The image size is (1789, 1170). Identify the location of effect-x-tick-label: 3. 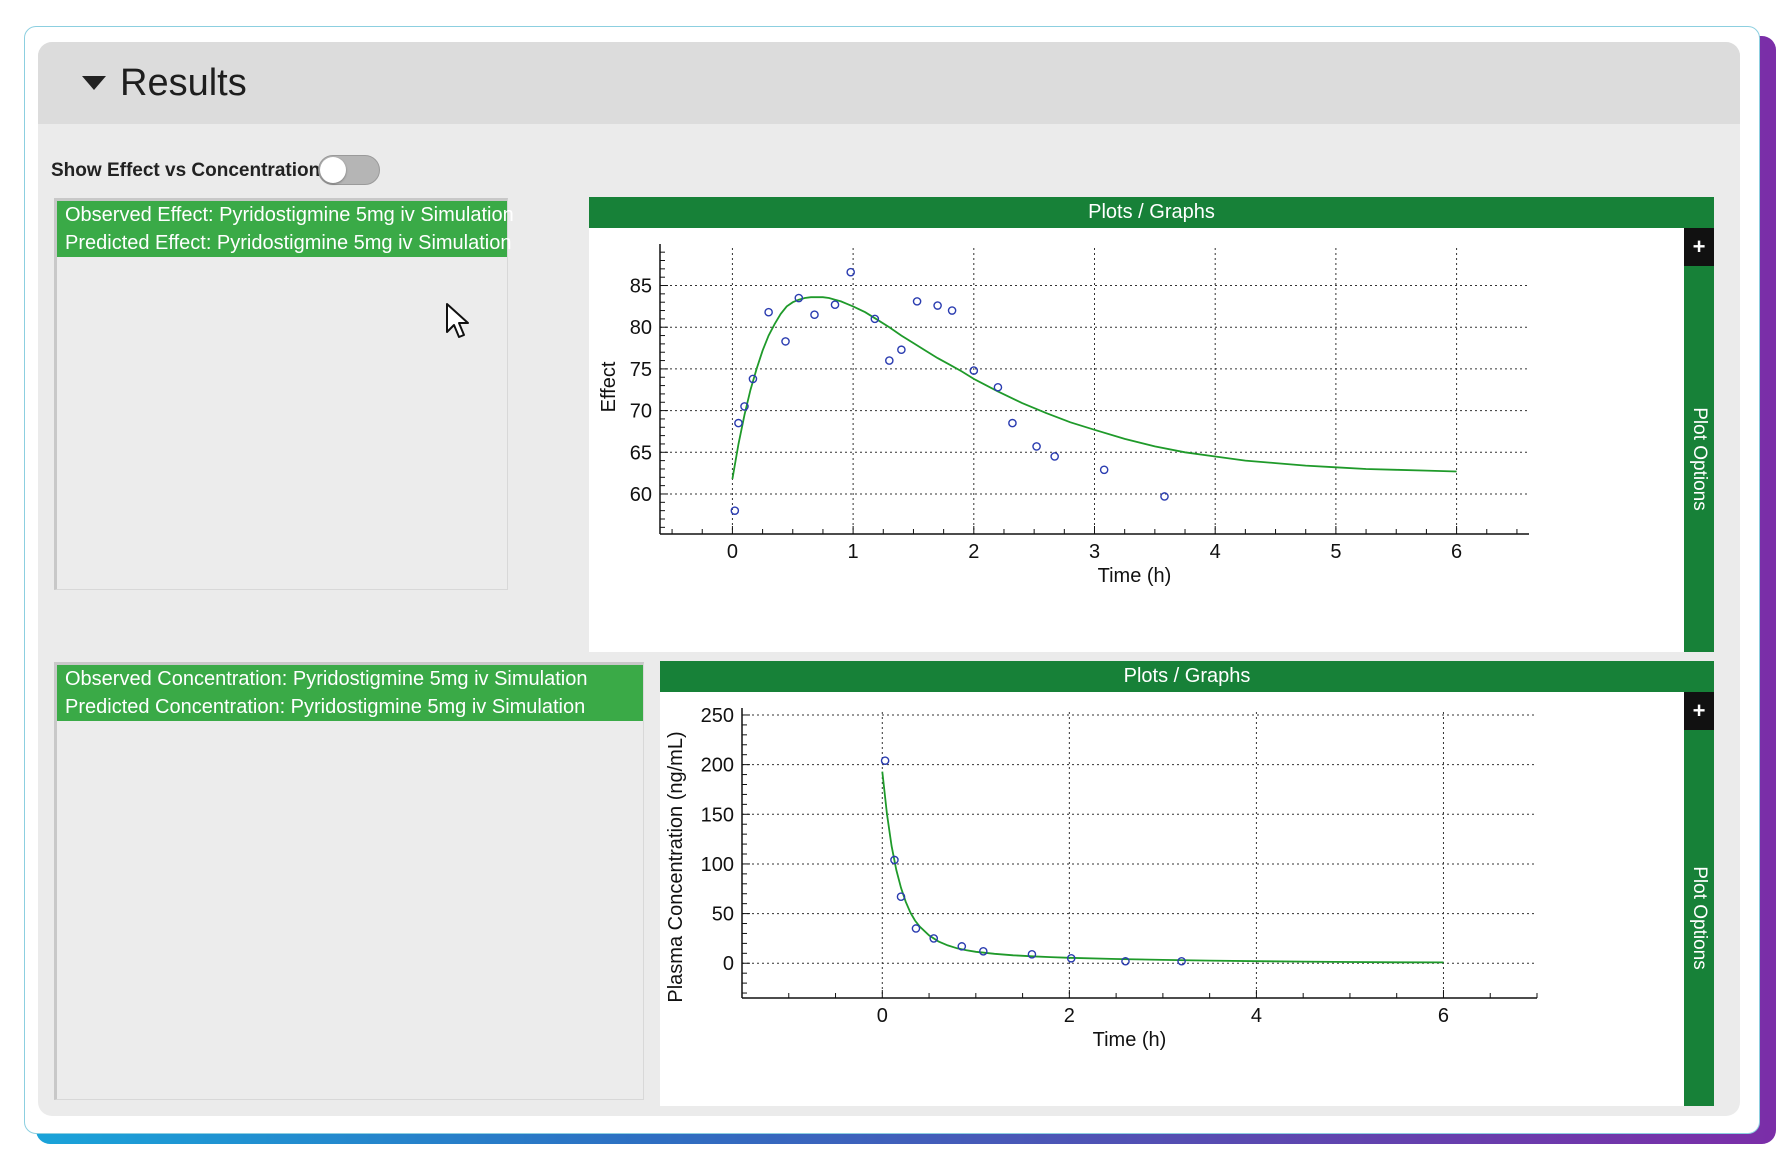
(1094, 552).